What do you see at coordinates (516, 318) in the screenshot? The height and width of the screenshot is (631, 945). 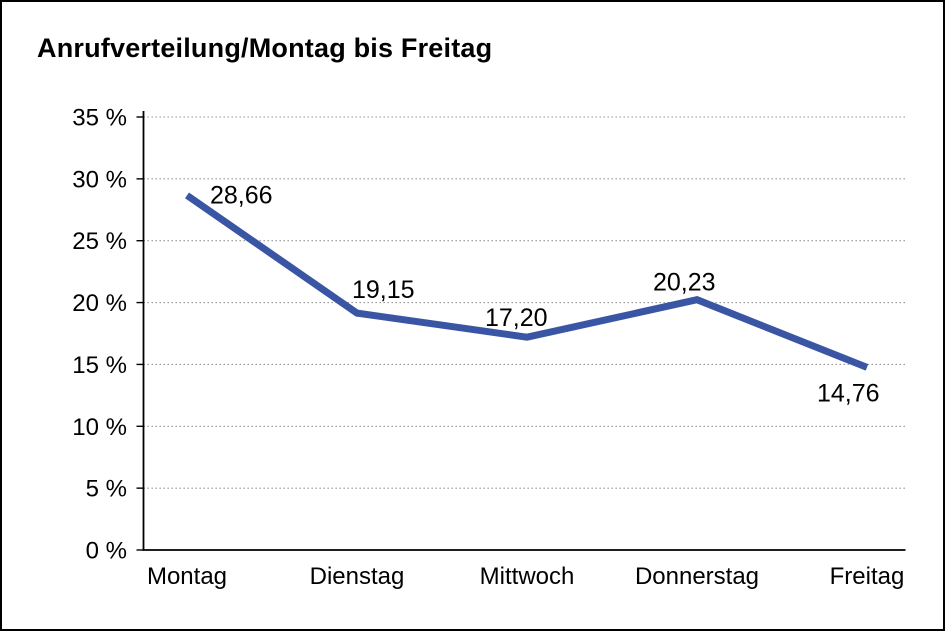 I see `data-point-value-label: 17,20` at bounding box center [516, 318].